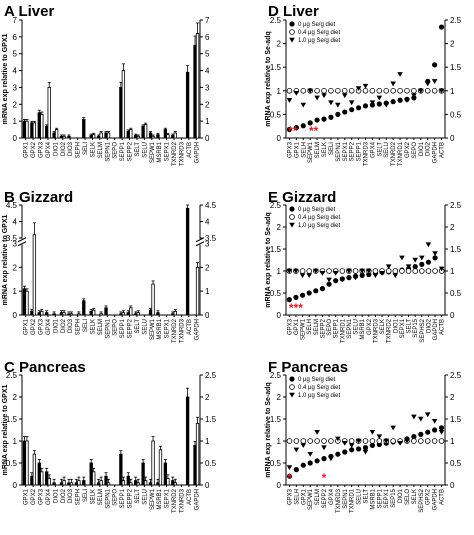 The image size is (474, 535). What do you see at coordinates (145, 497) in the screenshot?
I see `x-tick-label-C: SELU` at bounding box center [145, 497].